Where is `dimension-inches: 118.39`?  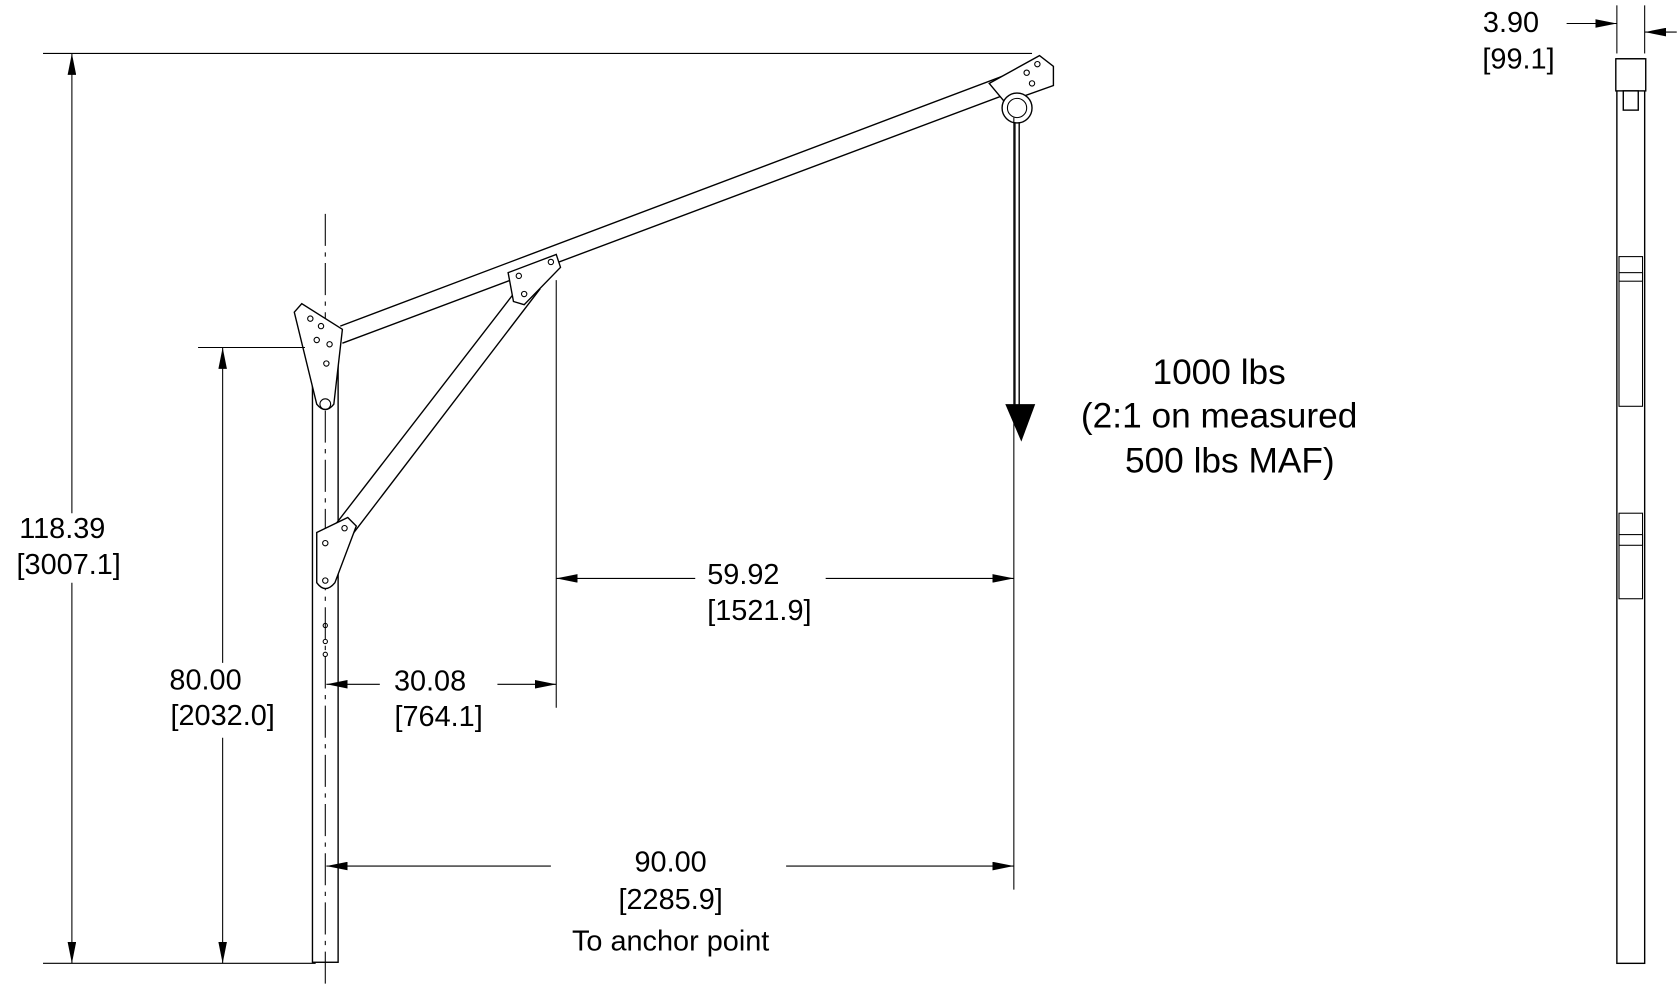
dimension-inches: 118.39 is located at coordinates (62, 529).